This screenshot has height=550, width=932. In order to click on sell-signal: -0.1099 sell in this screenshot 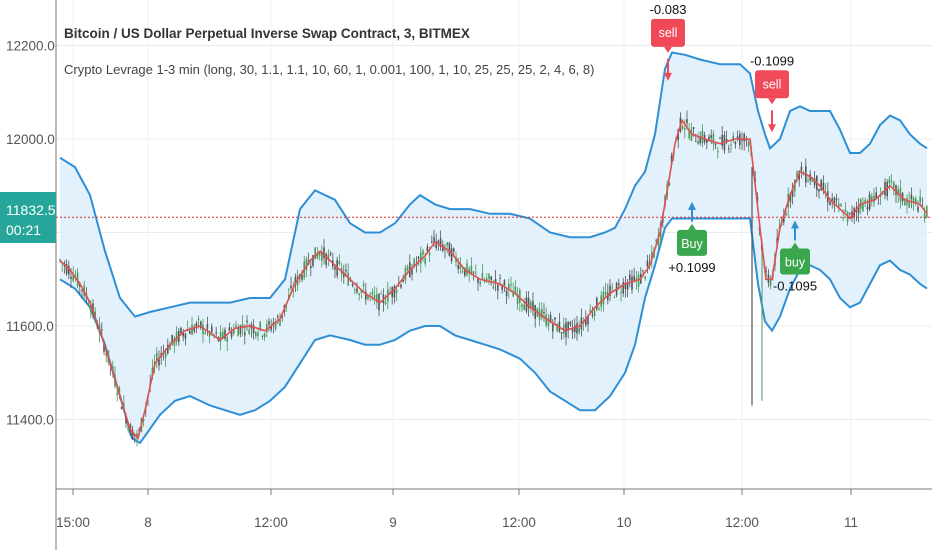, I will do `click(772, 93)`.